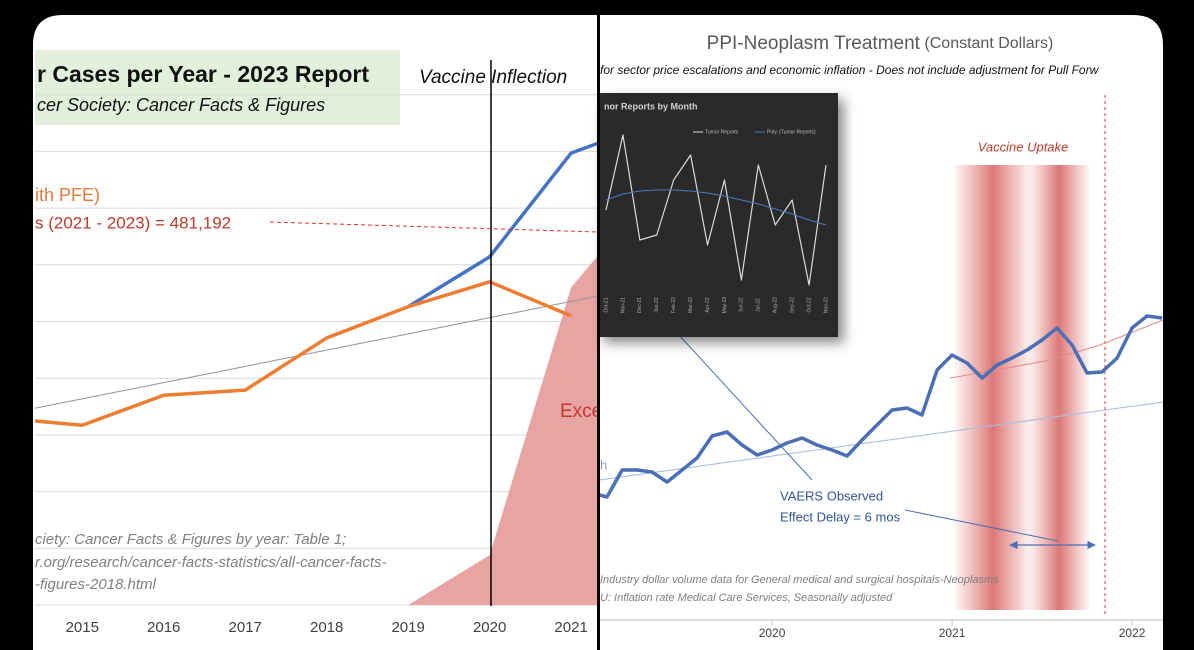 Image resolution: width=1194 pixels, height=650 pixels. Describe the element at coordinates (1023, 146) in the screenshot. I see `annotation: Vaccine Uptake` at that location.